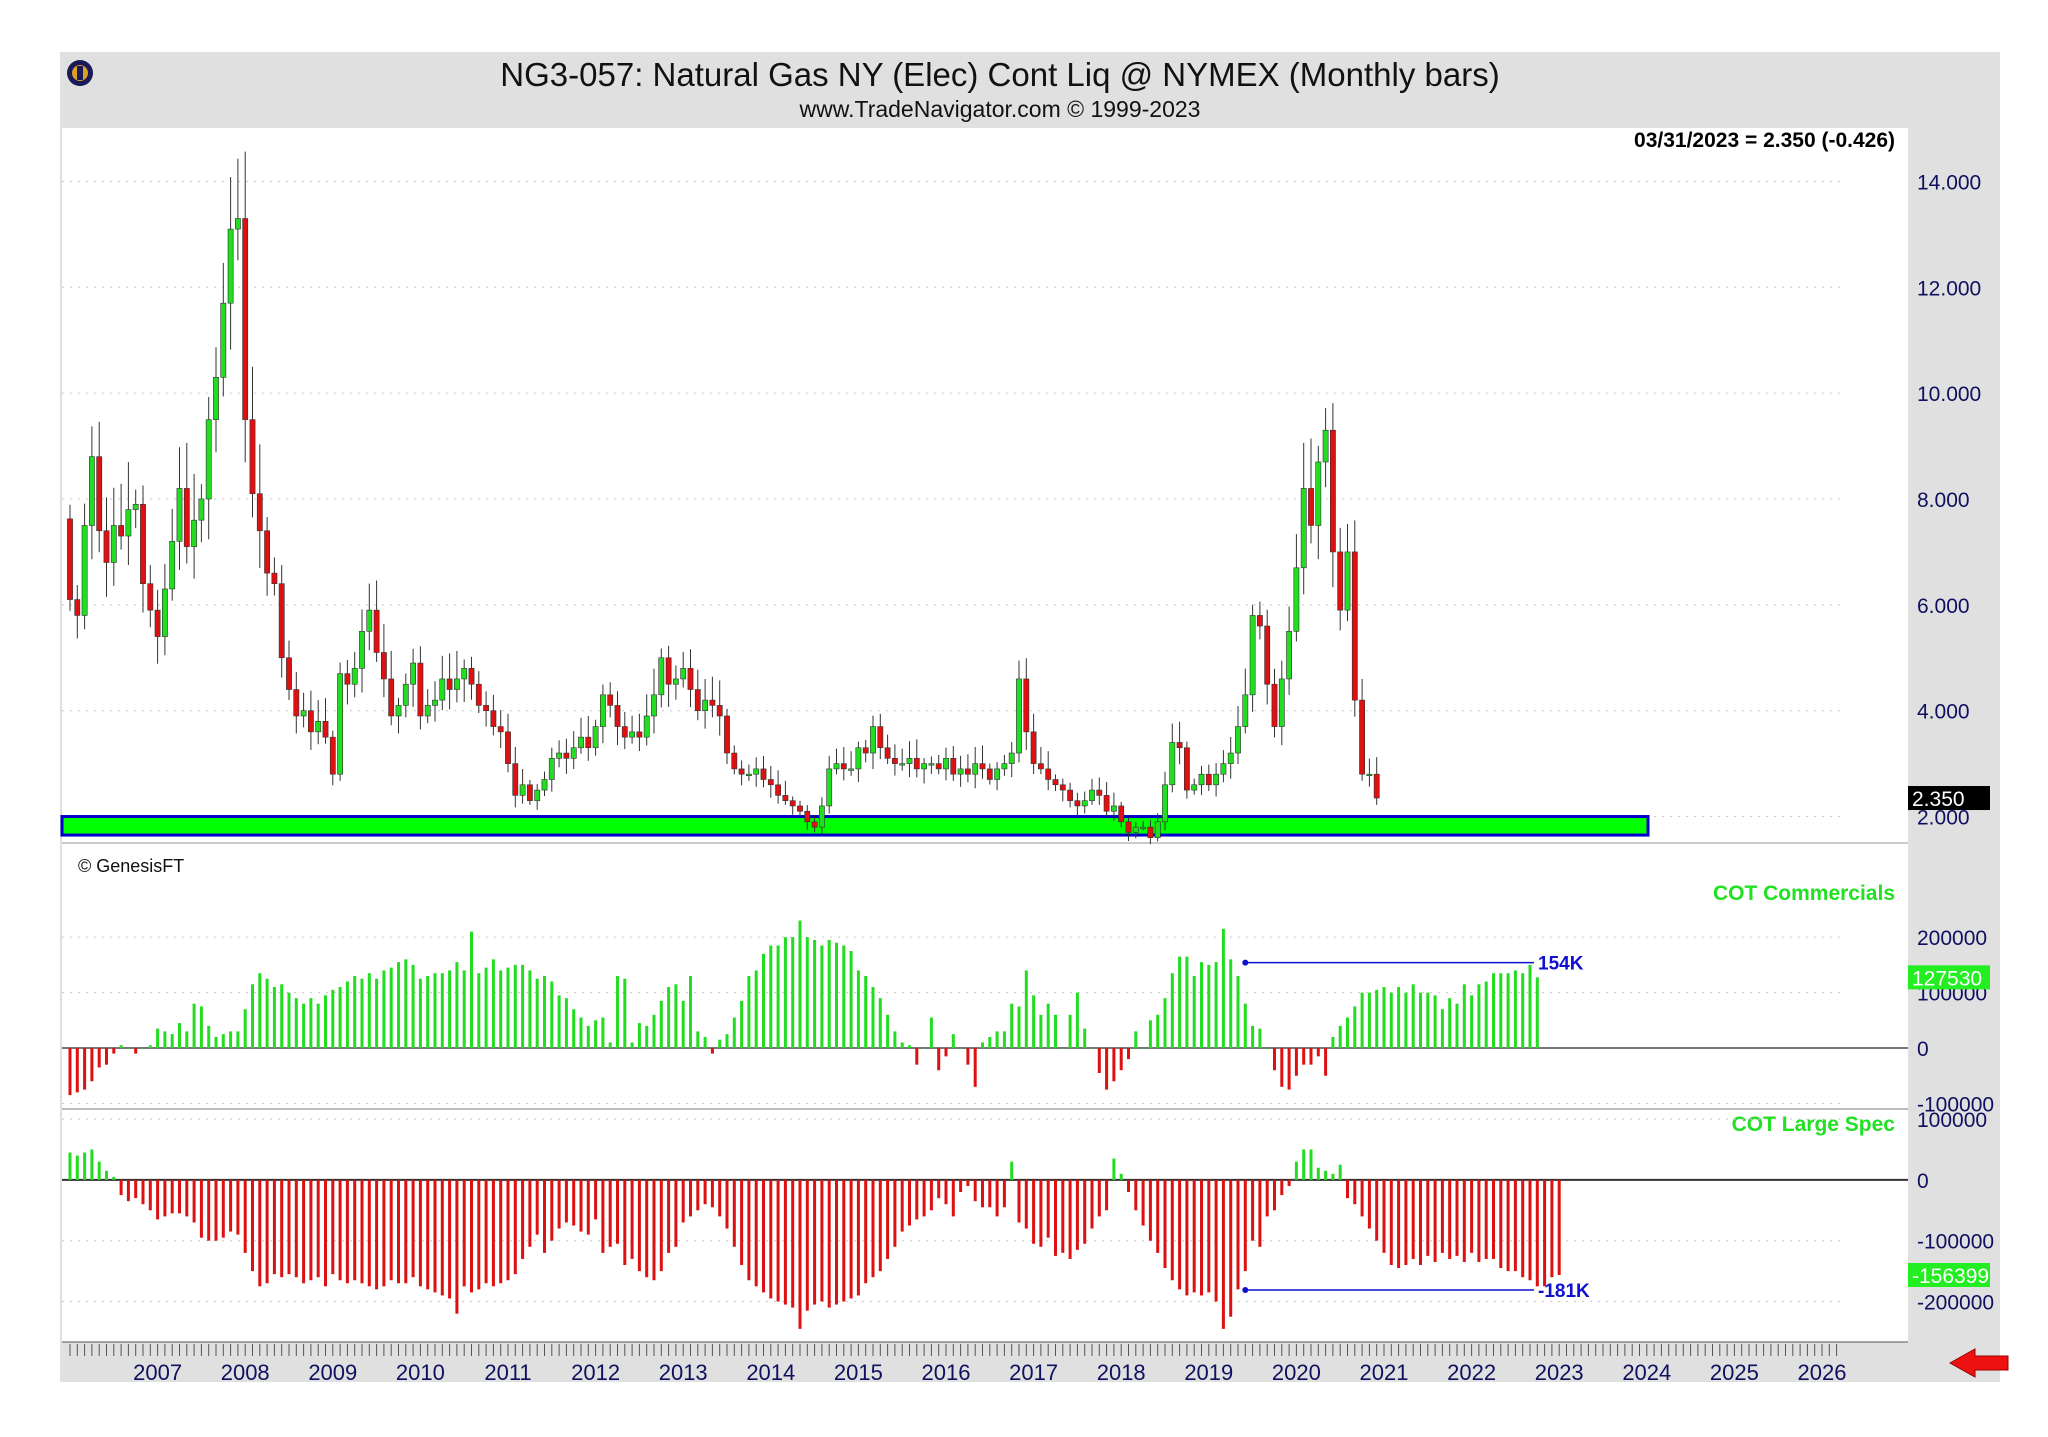 The width and height of the screenshot is (2048, 1437). I want to click on commercials-marker-dot, so click(1245, 962).